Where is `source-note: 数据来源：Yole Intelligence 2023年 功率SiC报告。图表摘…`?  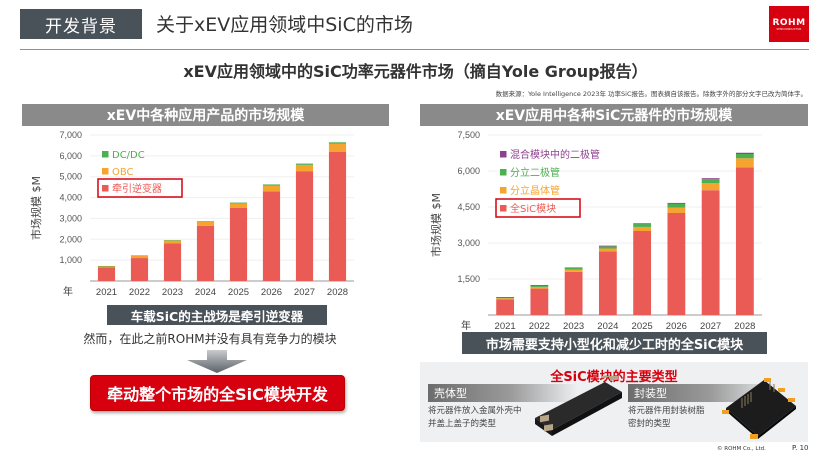
source-note: 数据来源：Yole Intelligence 2023年 功率SiC报告。图表摘… is located at coordinates (651, 94).